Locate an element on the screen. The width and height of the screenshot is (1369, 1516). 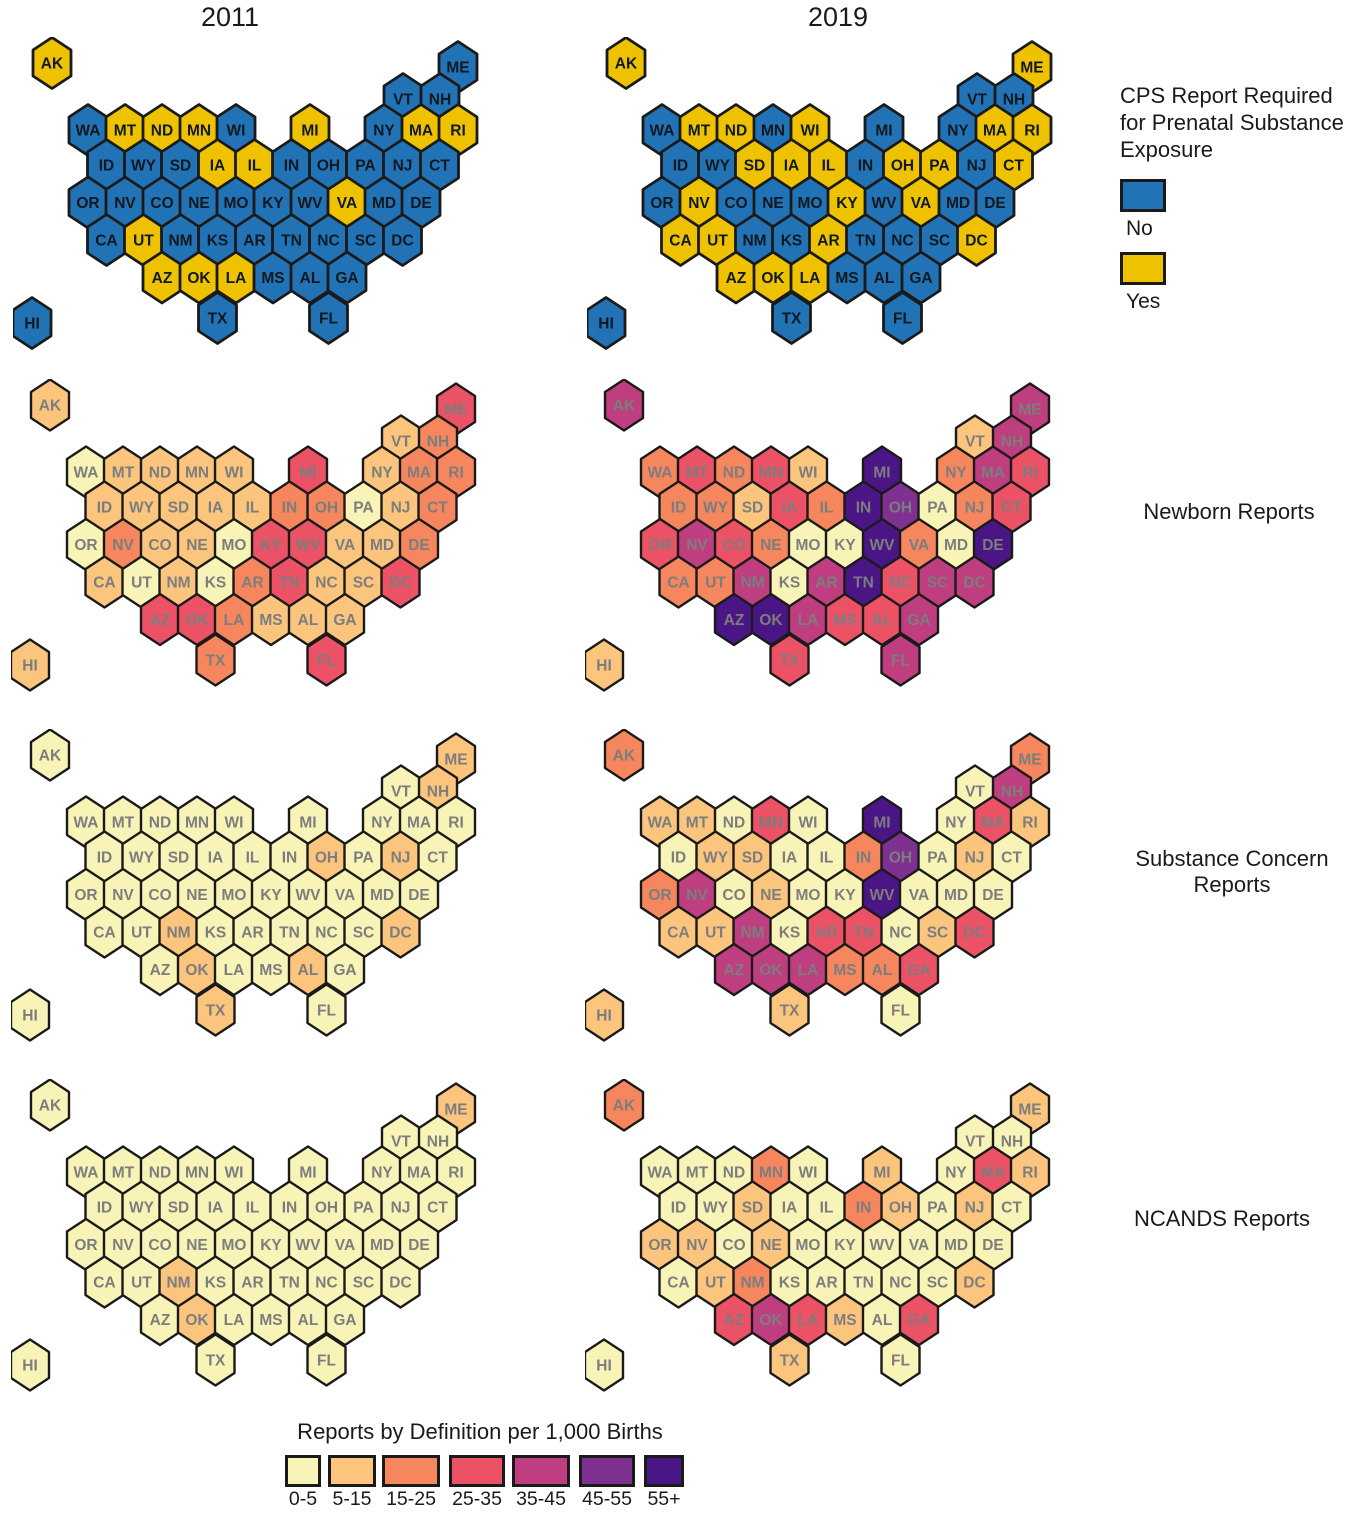
hex-label-KS: KS is located at coordinates (790, 933).